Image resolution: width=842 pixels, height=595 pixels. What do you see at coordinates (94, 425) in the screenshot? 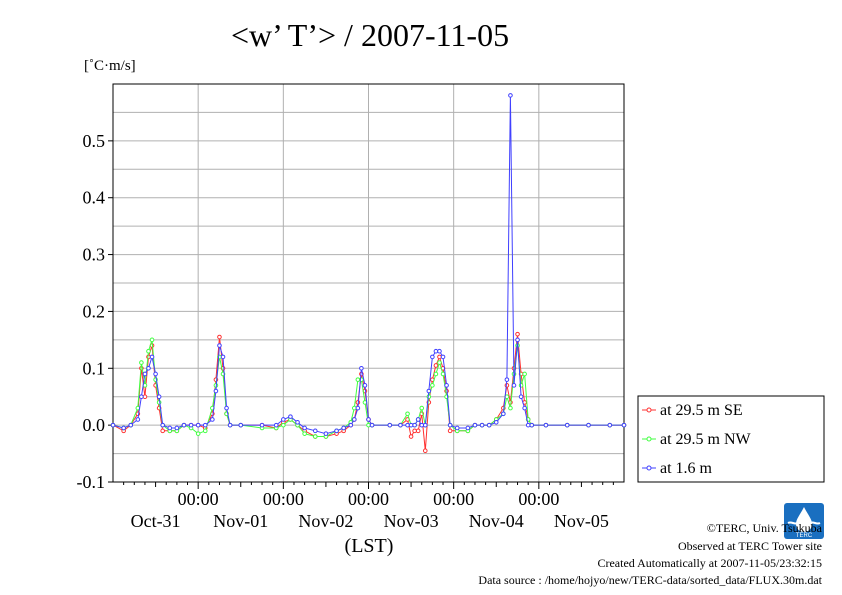
I see `y-tick-label: 0.0` at bounding box center [94, 425].